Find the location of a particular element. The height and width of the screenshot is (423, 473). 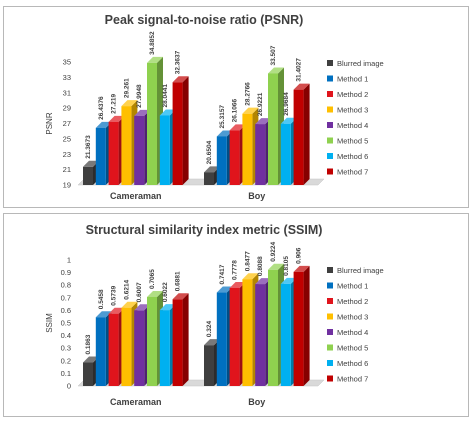

y-axis-label: PSNR is located at coordinates (49, 123).